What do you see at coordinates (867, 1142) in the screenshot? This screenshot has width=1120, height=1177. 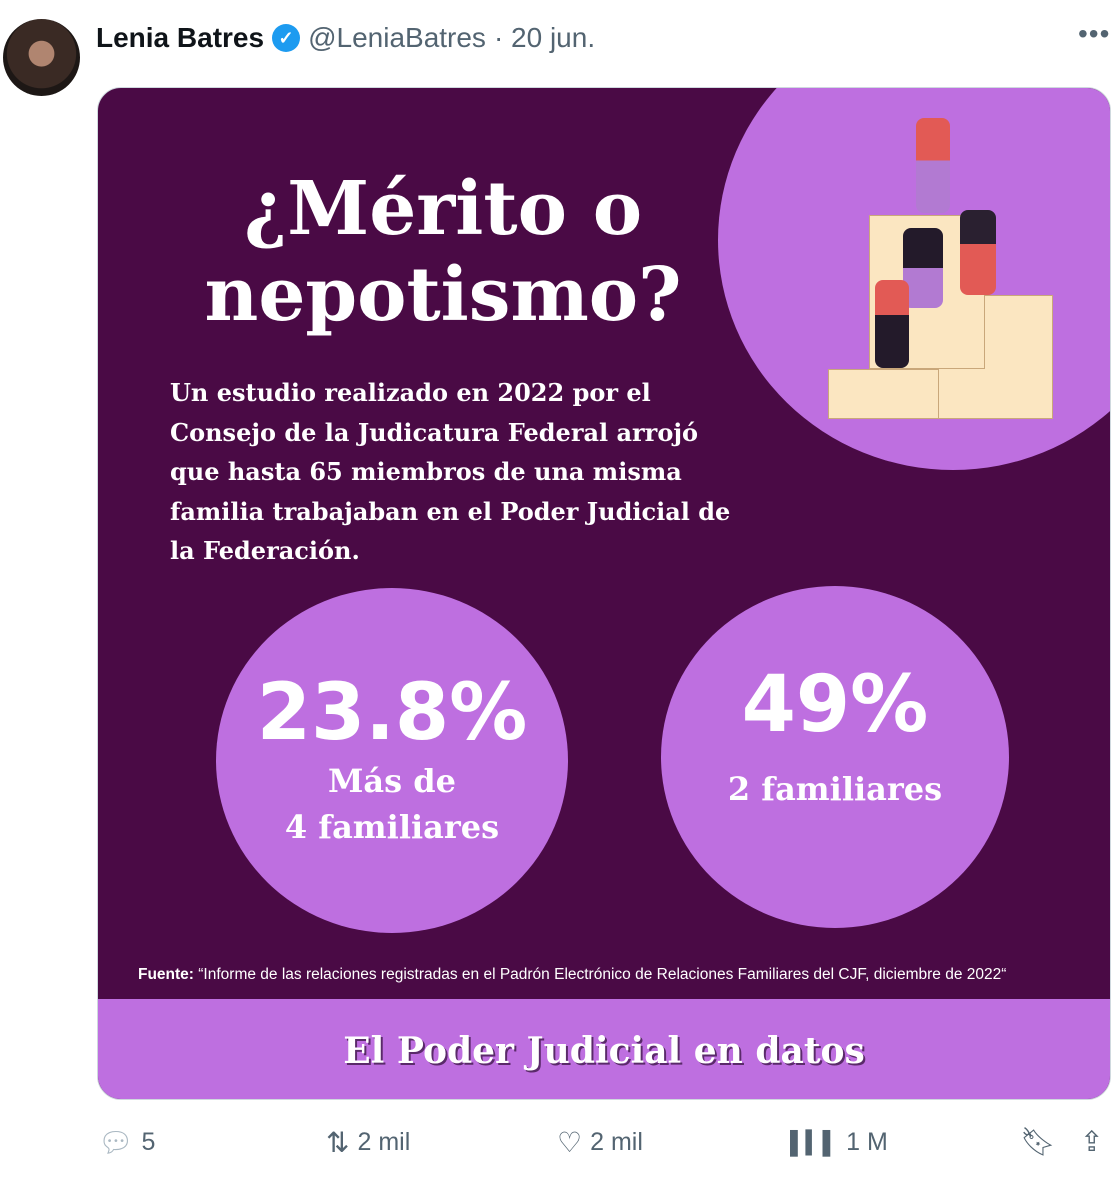 I see `view-count: 1 M` at bounding box center [867, 1142].